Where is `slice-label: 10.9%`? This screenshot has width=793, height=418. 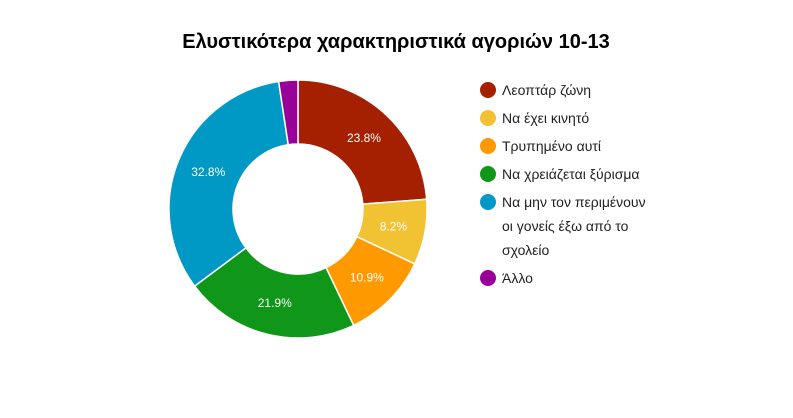
slice-label: 10.9% is located at coordinates (367, 277).